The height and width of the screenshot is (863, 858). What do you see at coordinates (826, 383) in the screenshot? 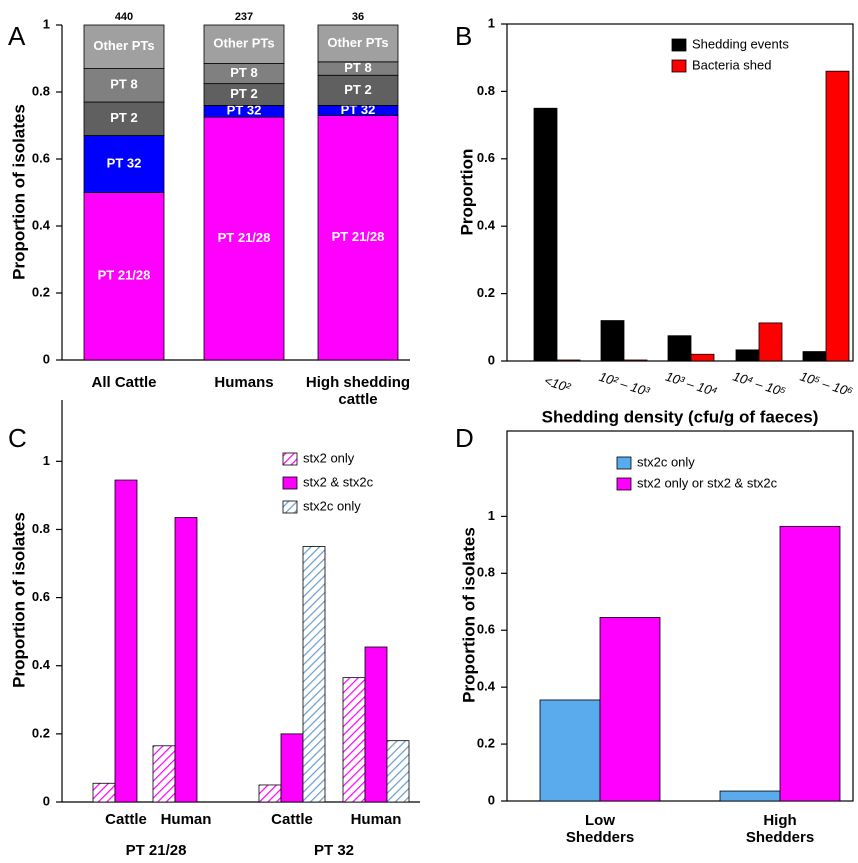
I see `x-tick-label: 10⁵ – 10⁶` at bounding box center [826, 383].